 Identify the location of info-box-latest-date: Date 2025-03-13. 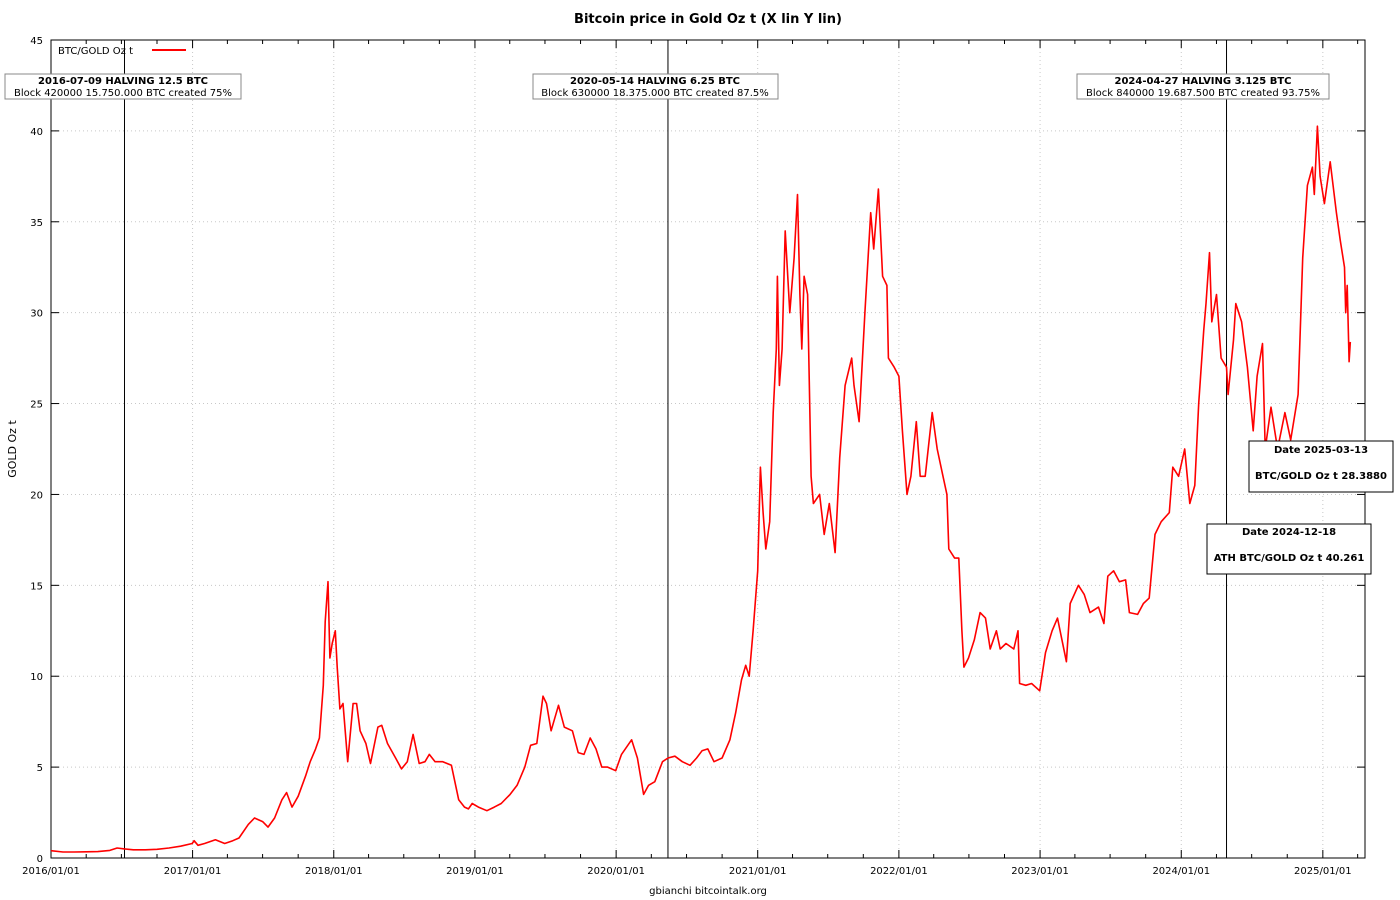
(1321, 450).